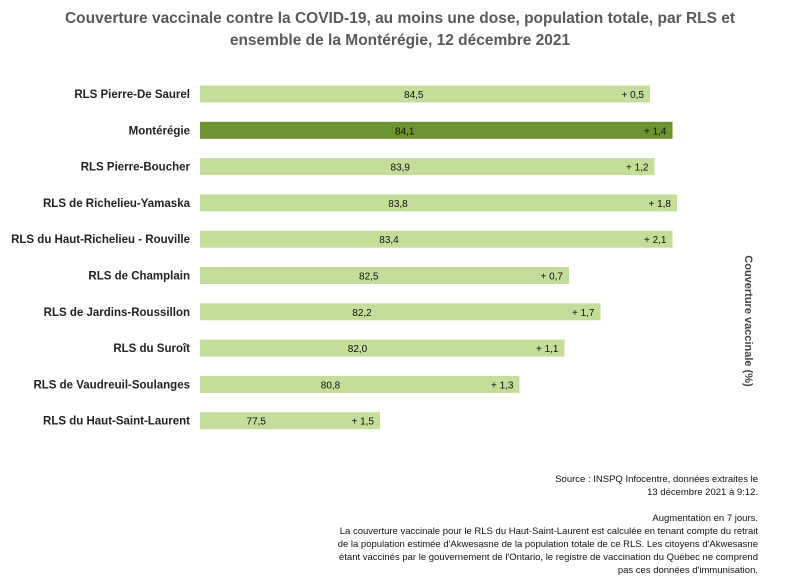  Describe the element at coordinates (547, 349) in the screenshot. I see `increase-label: + 1,1` at that location.